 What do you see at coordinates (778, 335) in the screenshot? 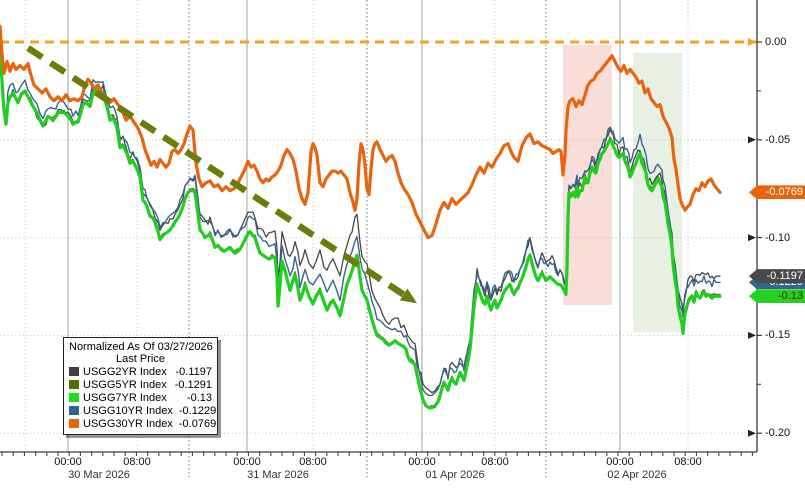
I see `y-axis-label: -0.15` at bounding box center [778, 335].